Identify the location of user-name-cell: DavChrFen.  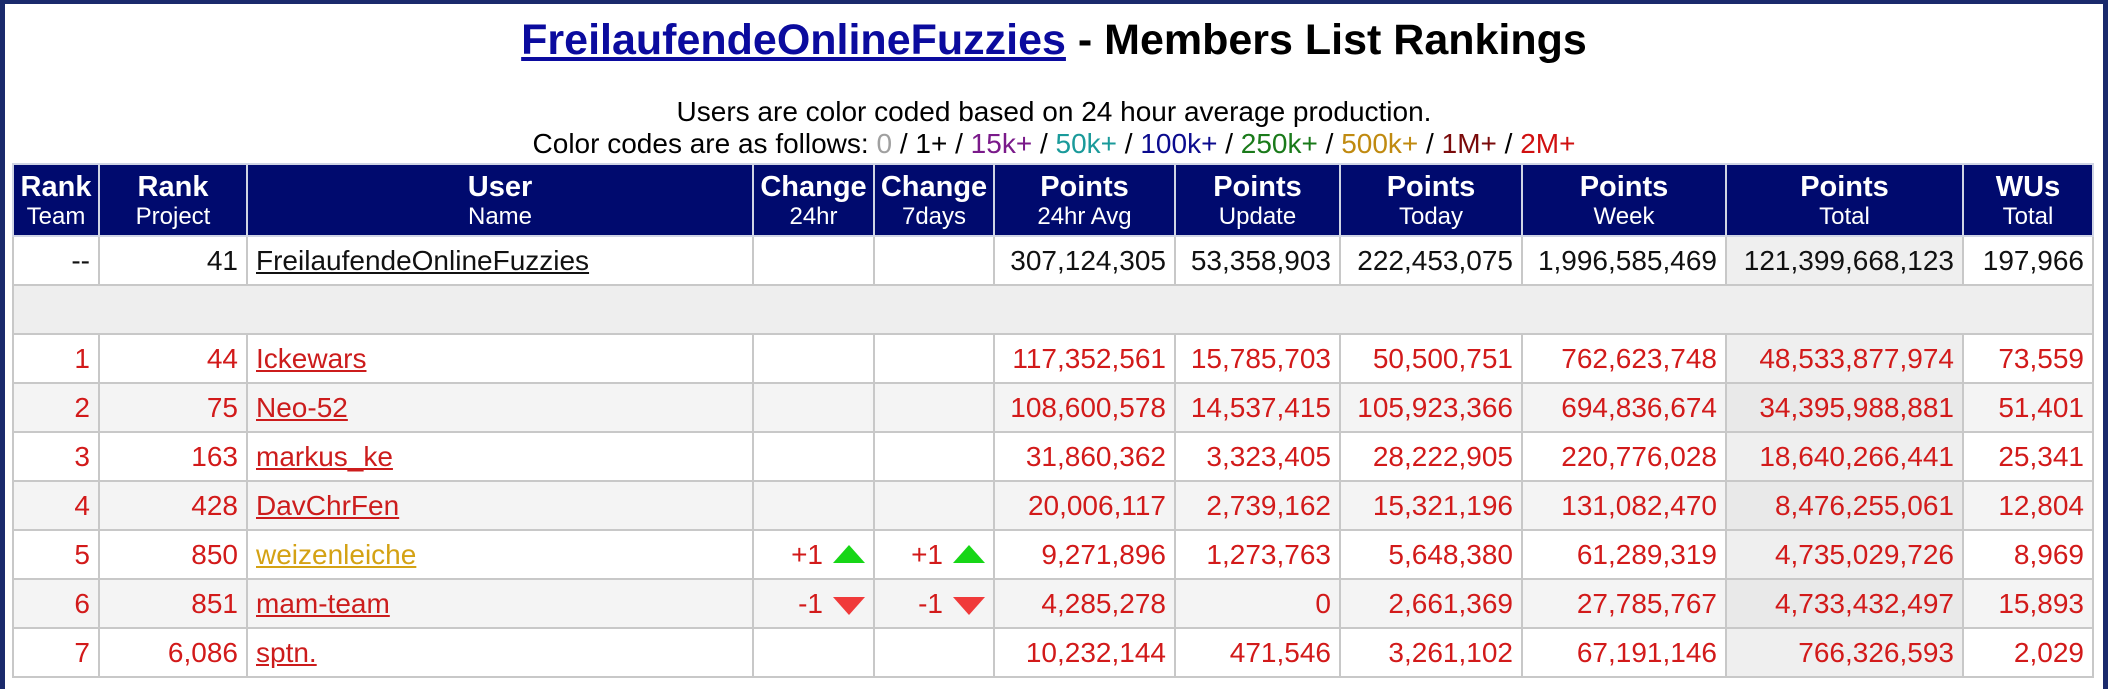
(500, 505).